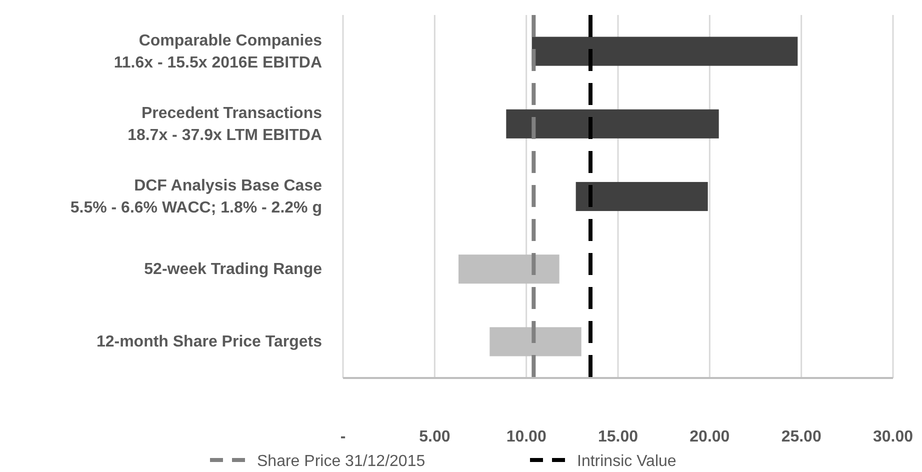 The height and width of the screenshot is (472, 922). Describe the element at coordinates (801, 437) in the screenshot. I see `x-tick-label: 25.00` at that location.